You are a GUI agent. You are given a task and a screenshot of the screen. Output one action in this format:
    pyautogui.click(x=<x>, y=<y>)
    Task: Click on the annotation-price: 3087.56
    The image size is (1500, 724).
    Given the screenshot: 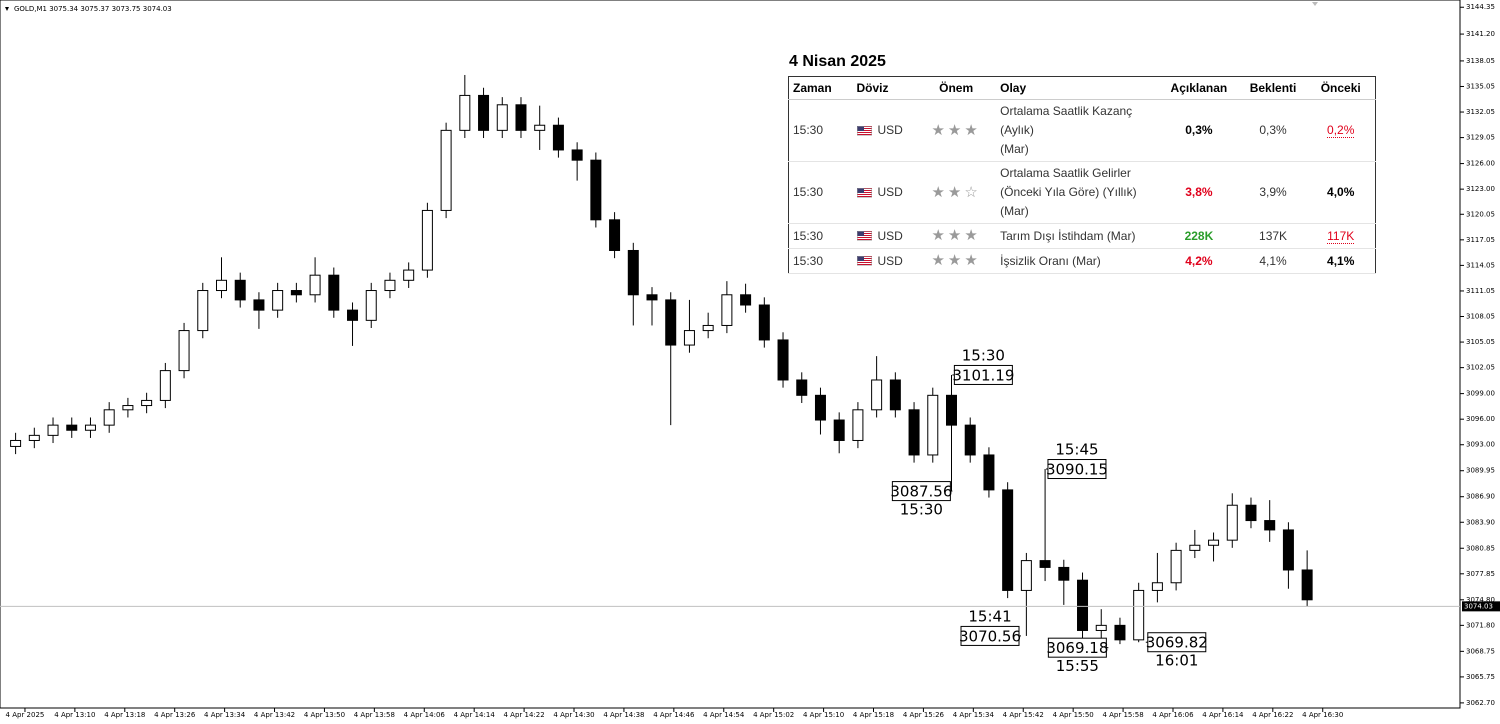 What is the action you would take?
    pyautogui.click(x=921, y=492)
    